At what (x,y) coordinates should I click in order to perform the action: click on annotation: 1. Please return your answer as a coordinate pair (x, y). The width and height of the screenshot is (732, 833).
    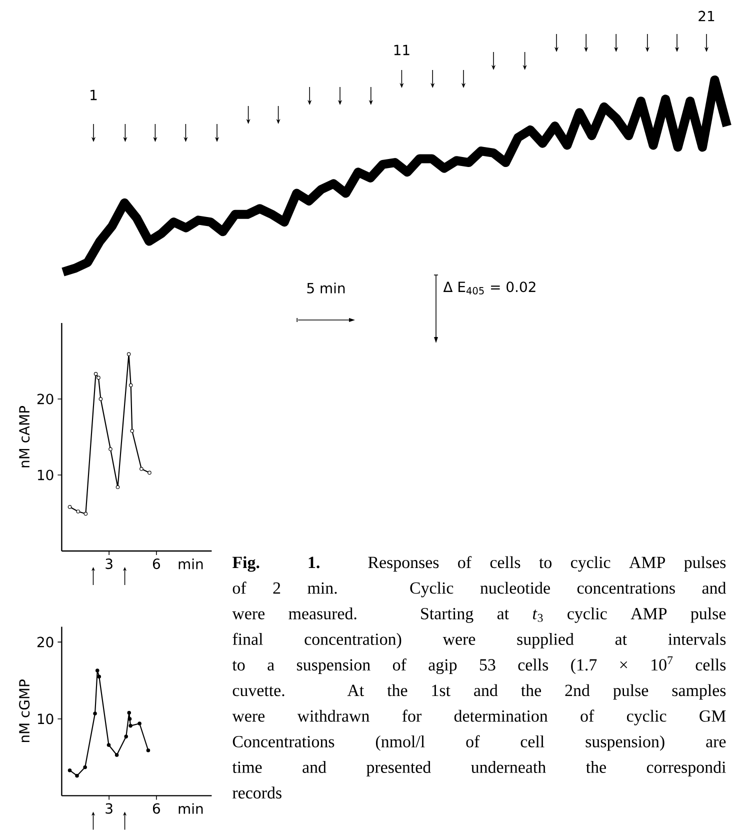
    Looking at the image, I should click on (93, 95).